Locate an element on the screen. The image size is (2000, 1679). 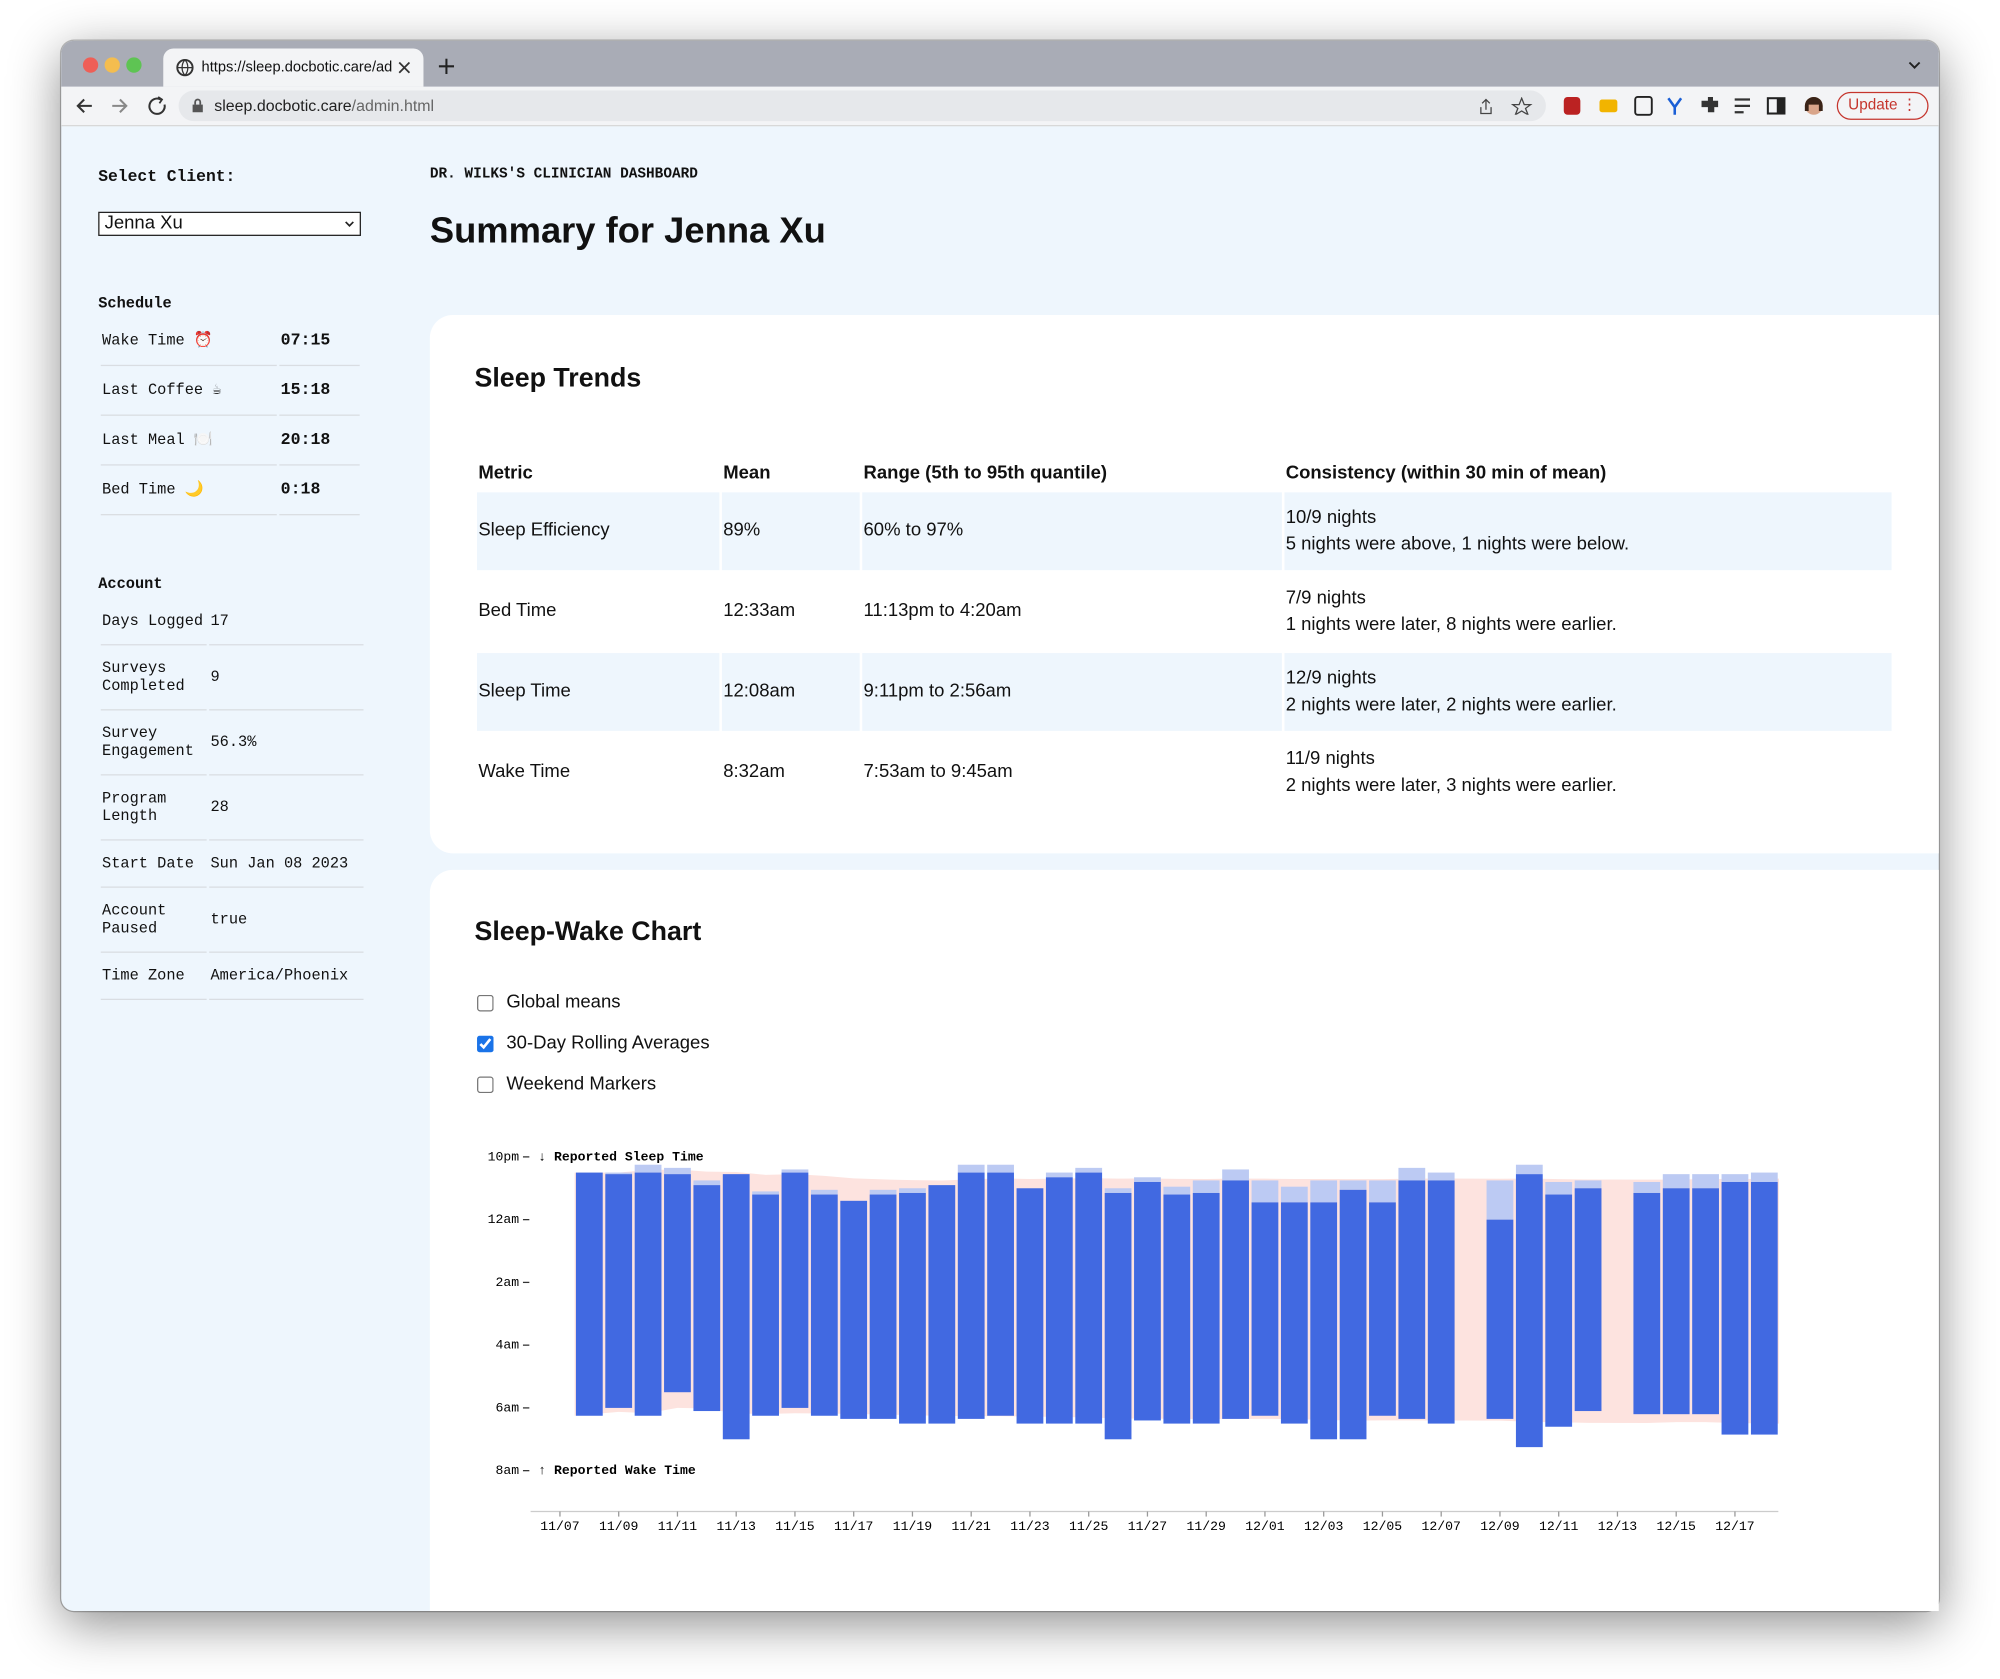
schedule-row: Last Coffee ☕ 15:18 is located at coordinates (230, 391).